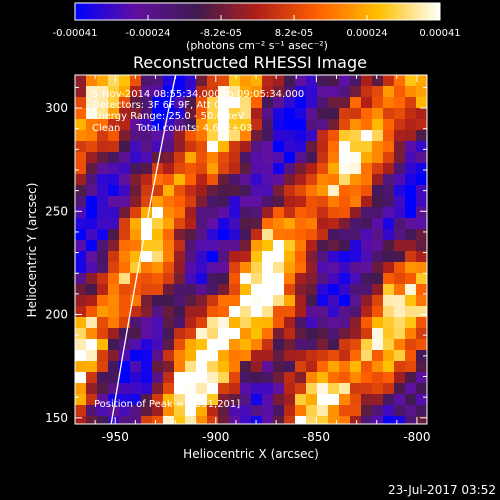  What do you see at coordinates (250, 62) in the screenshot?
I see `chart-title: Reconstructed RHESSI Image` at bounding box center [250, 62].